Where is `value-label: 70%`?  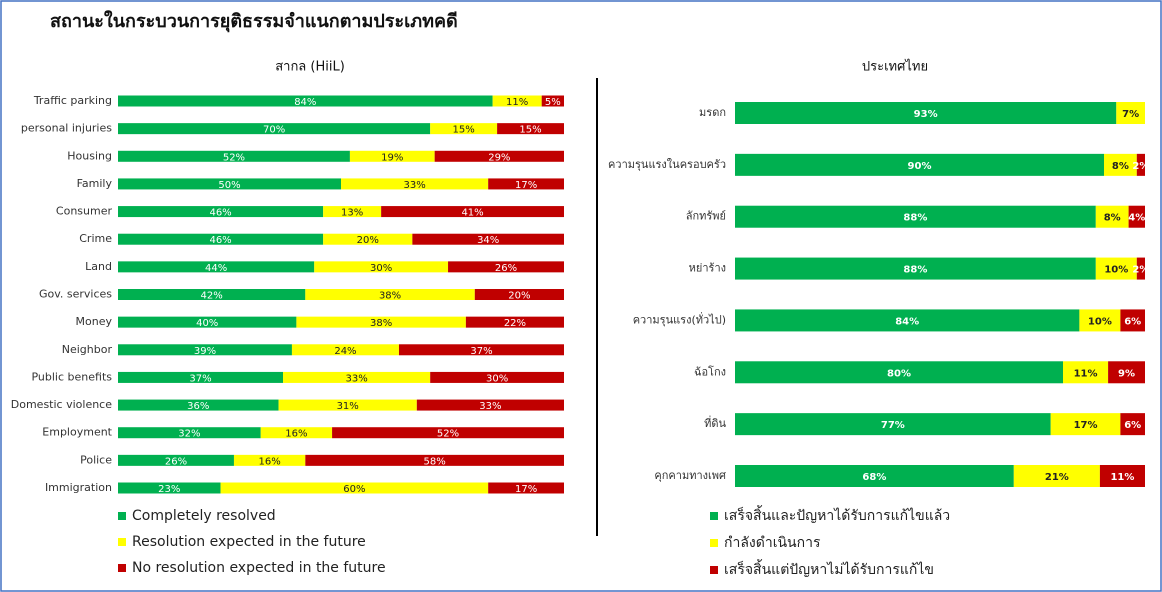 value-label: 70% is located at coordinates (274, 130).